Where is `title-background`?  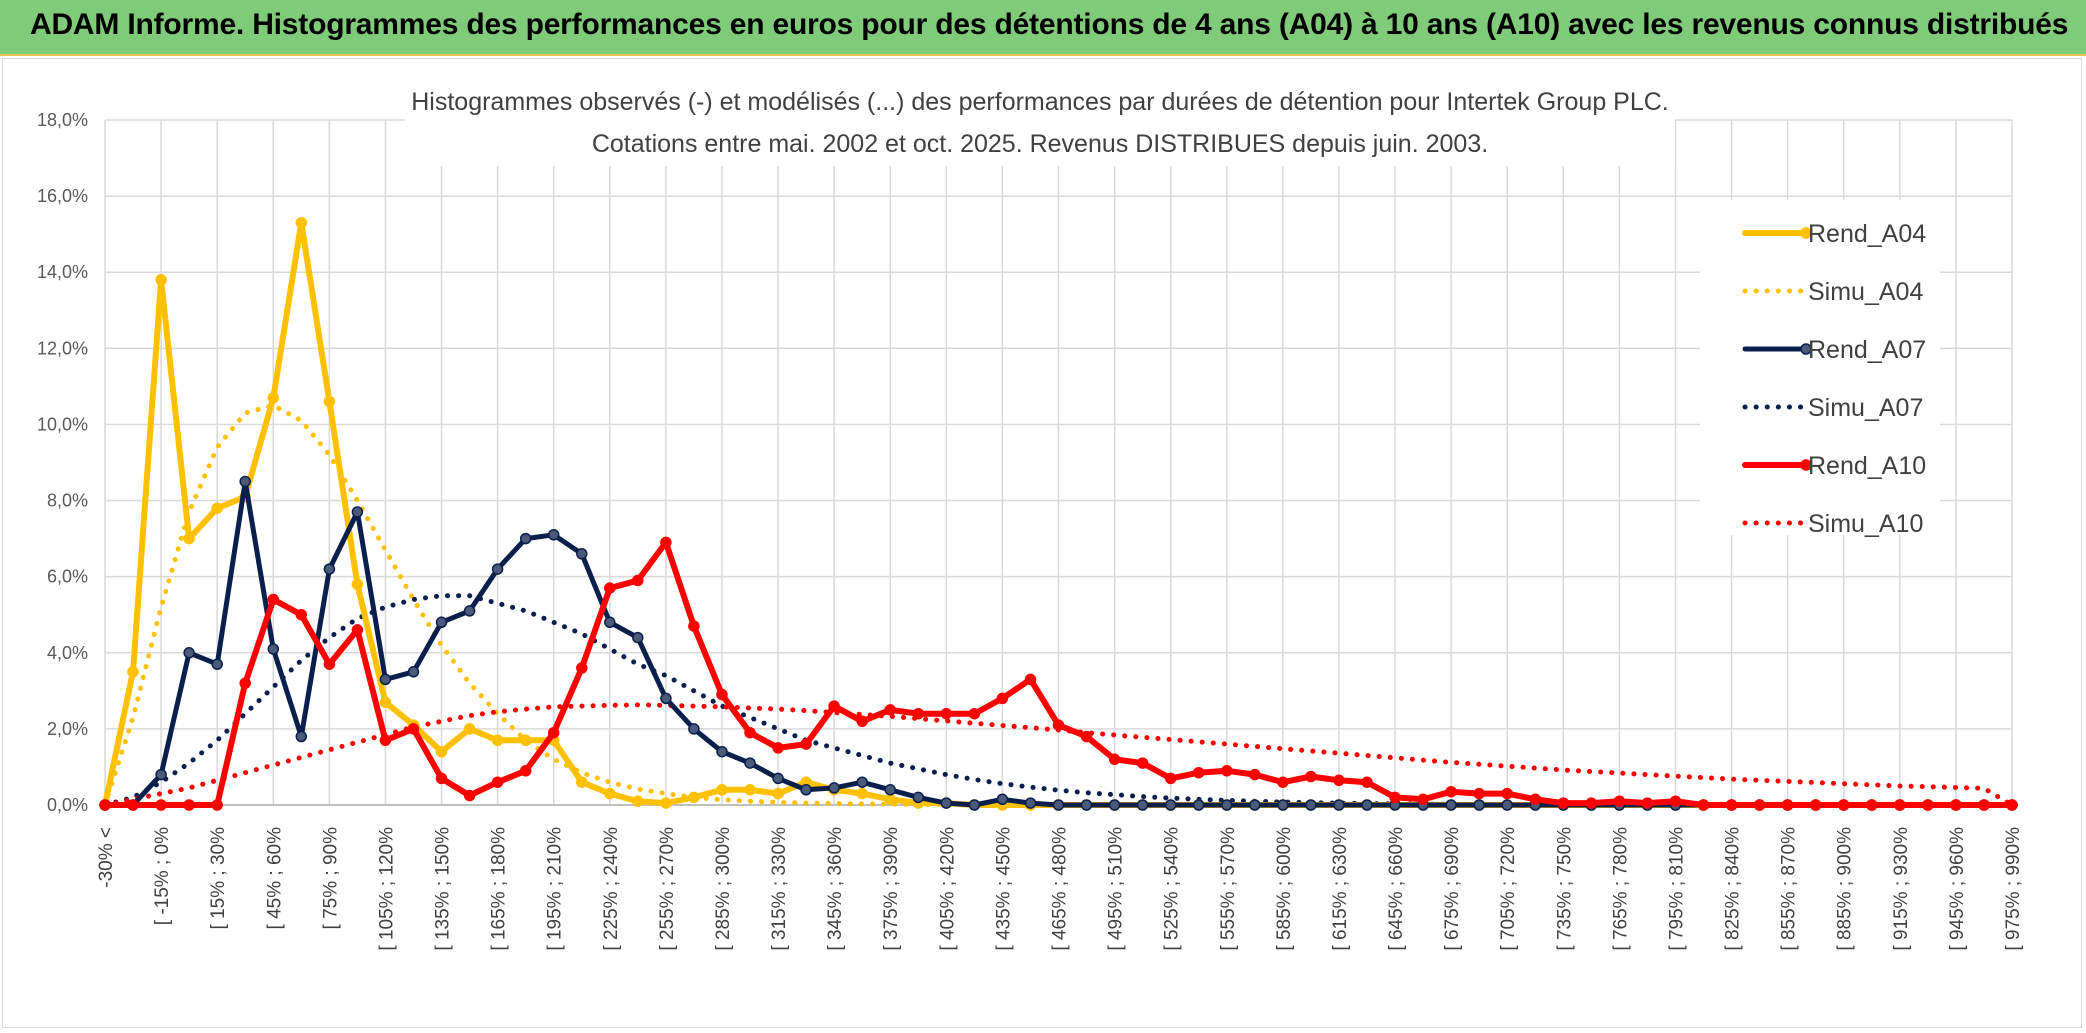
title-background is located at coordinates (1040, 123).